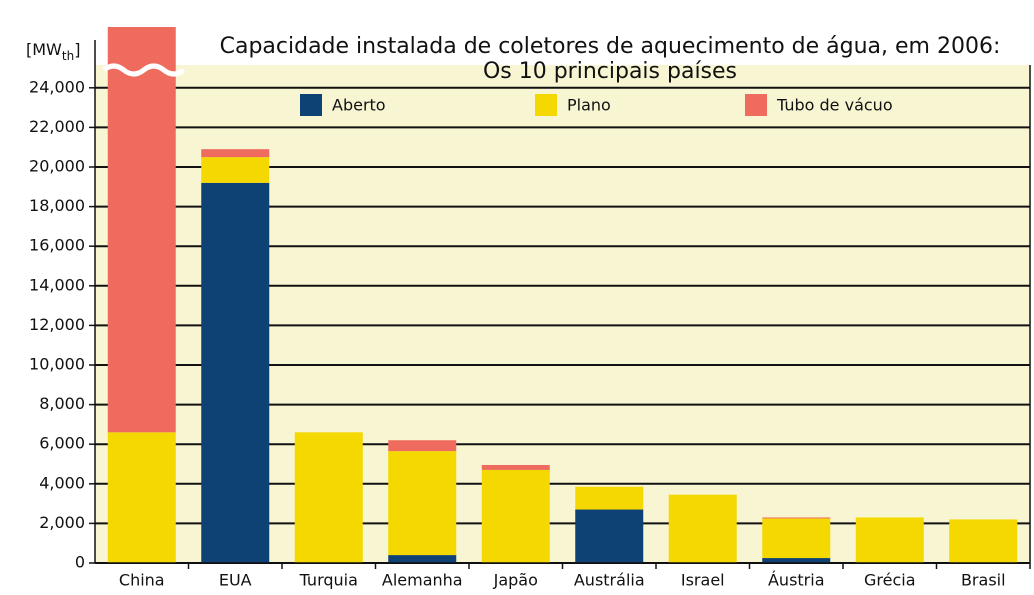 The image size is (1034, 595). What do you see at coordinates (57, 205) in the screenshot?
I see `y-tick-label: 18,000` at bounding box center [57, 205].